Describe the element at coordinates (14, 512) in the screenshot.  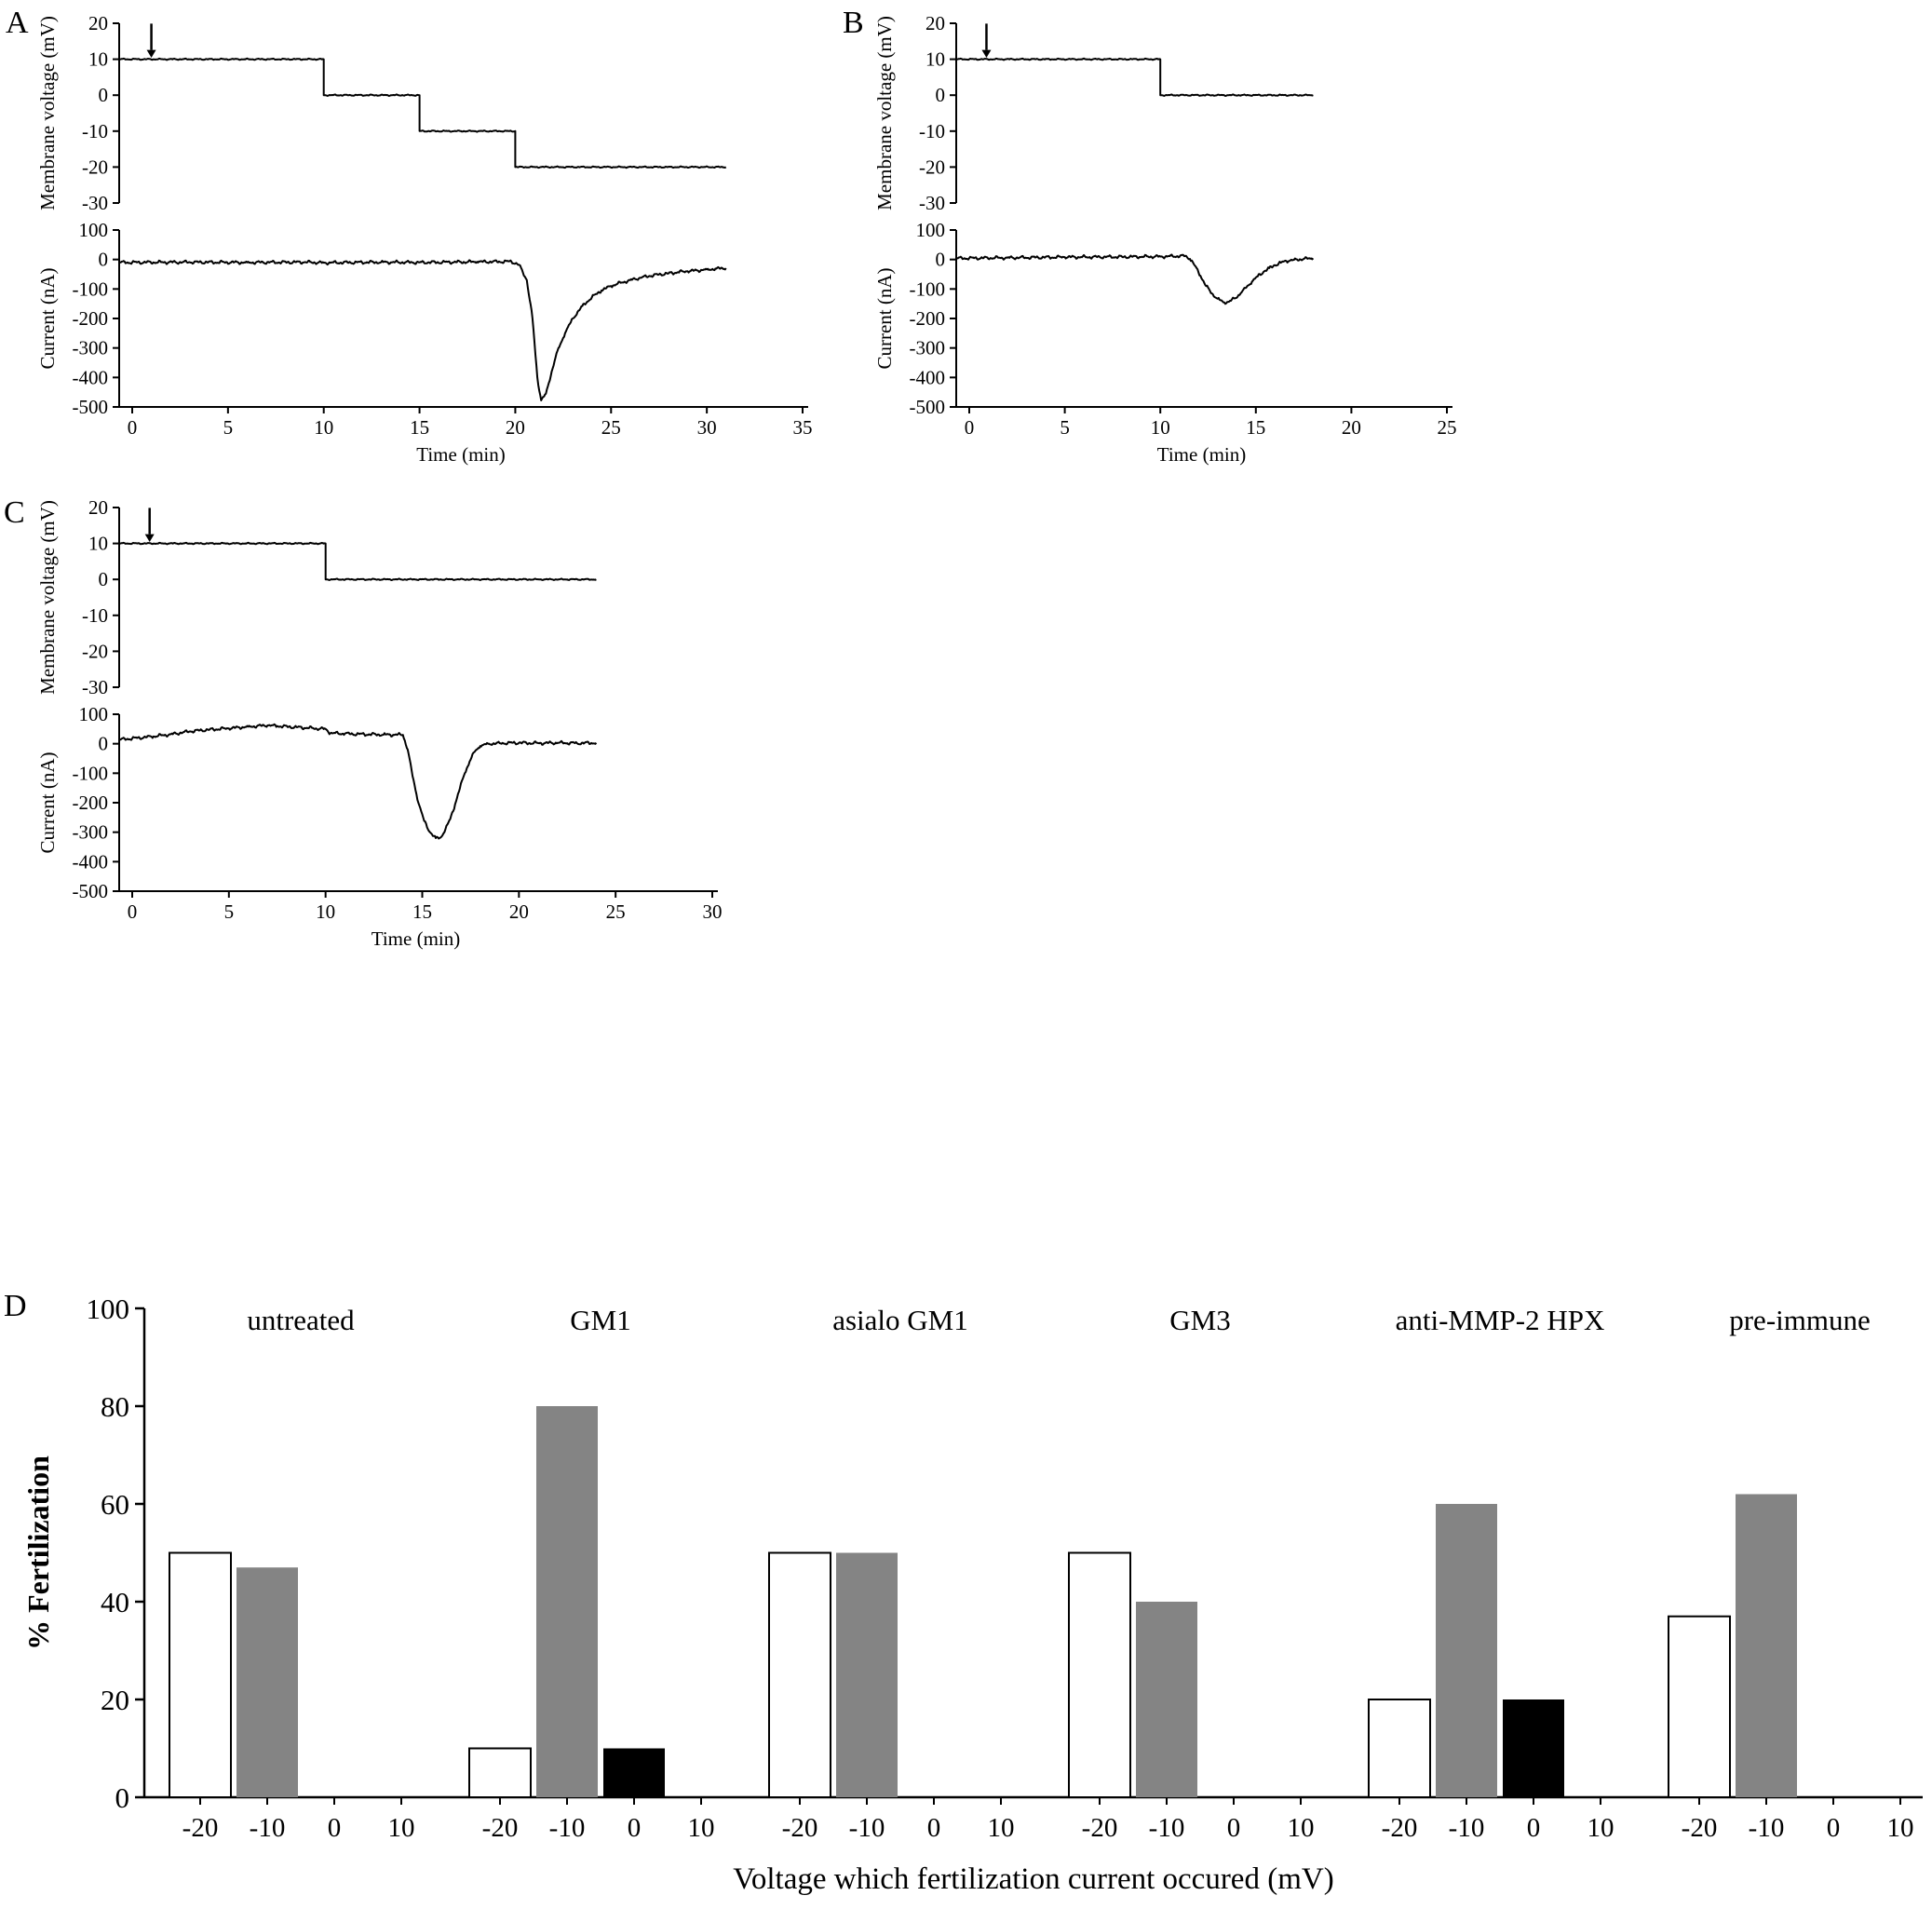
I see `panel-label-c: C` at that location.